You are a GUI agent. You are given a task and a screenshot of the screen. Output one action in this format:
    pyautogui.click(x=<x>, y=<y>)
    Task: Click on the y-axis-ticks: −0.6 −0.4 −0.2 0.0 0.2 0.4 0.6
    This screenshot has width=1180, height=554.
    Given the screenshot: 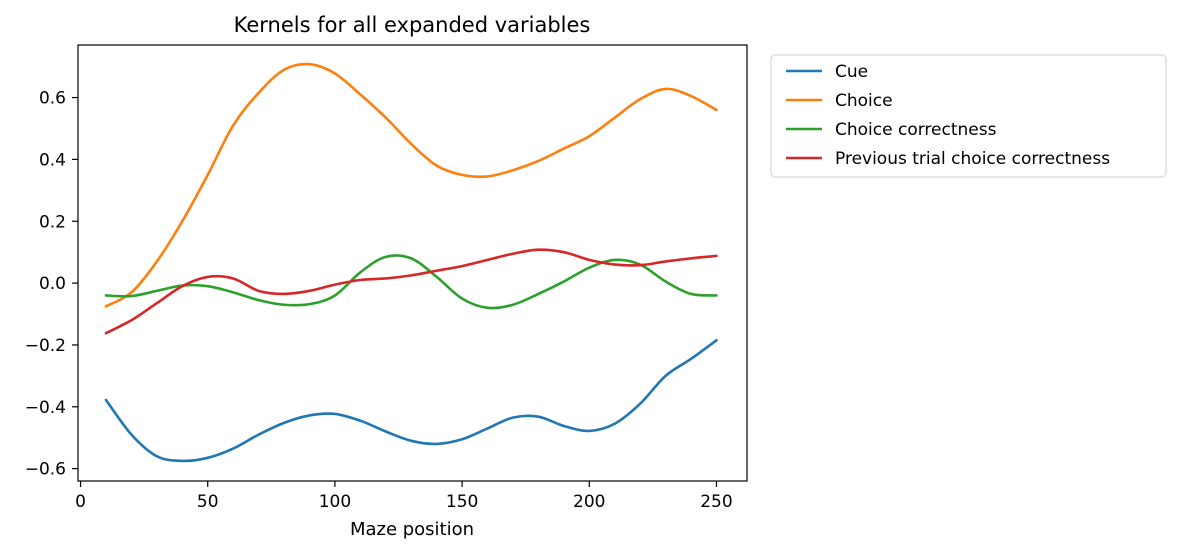 What is the action you would take?
    pyautogui.click(x=51, y=284)
    